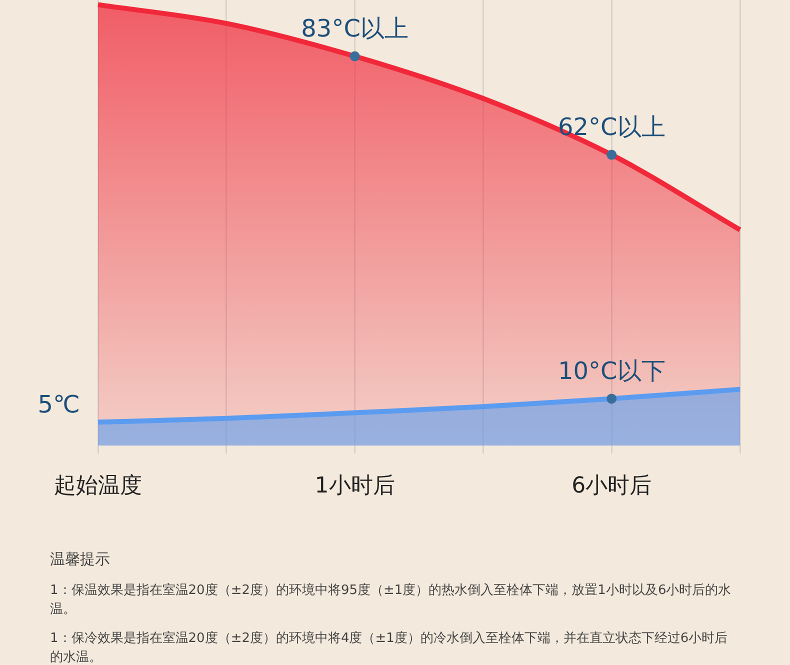 The height and width of the screenshot is (665, 790). What do you see at coordinates (354, 486) in the screenshot?
I see `x-tick-label: 1小时后` at bounding box center [354, 486].